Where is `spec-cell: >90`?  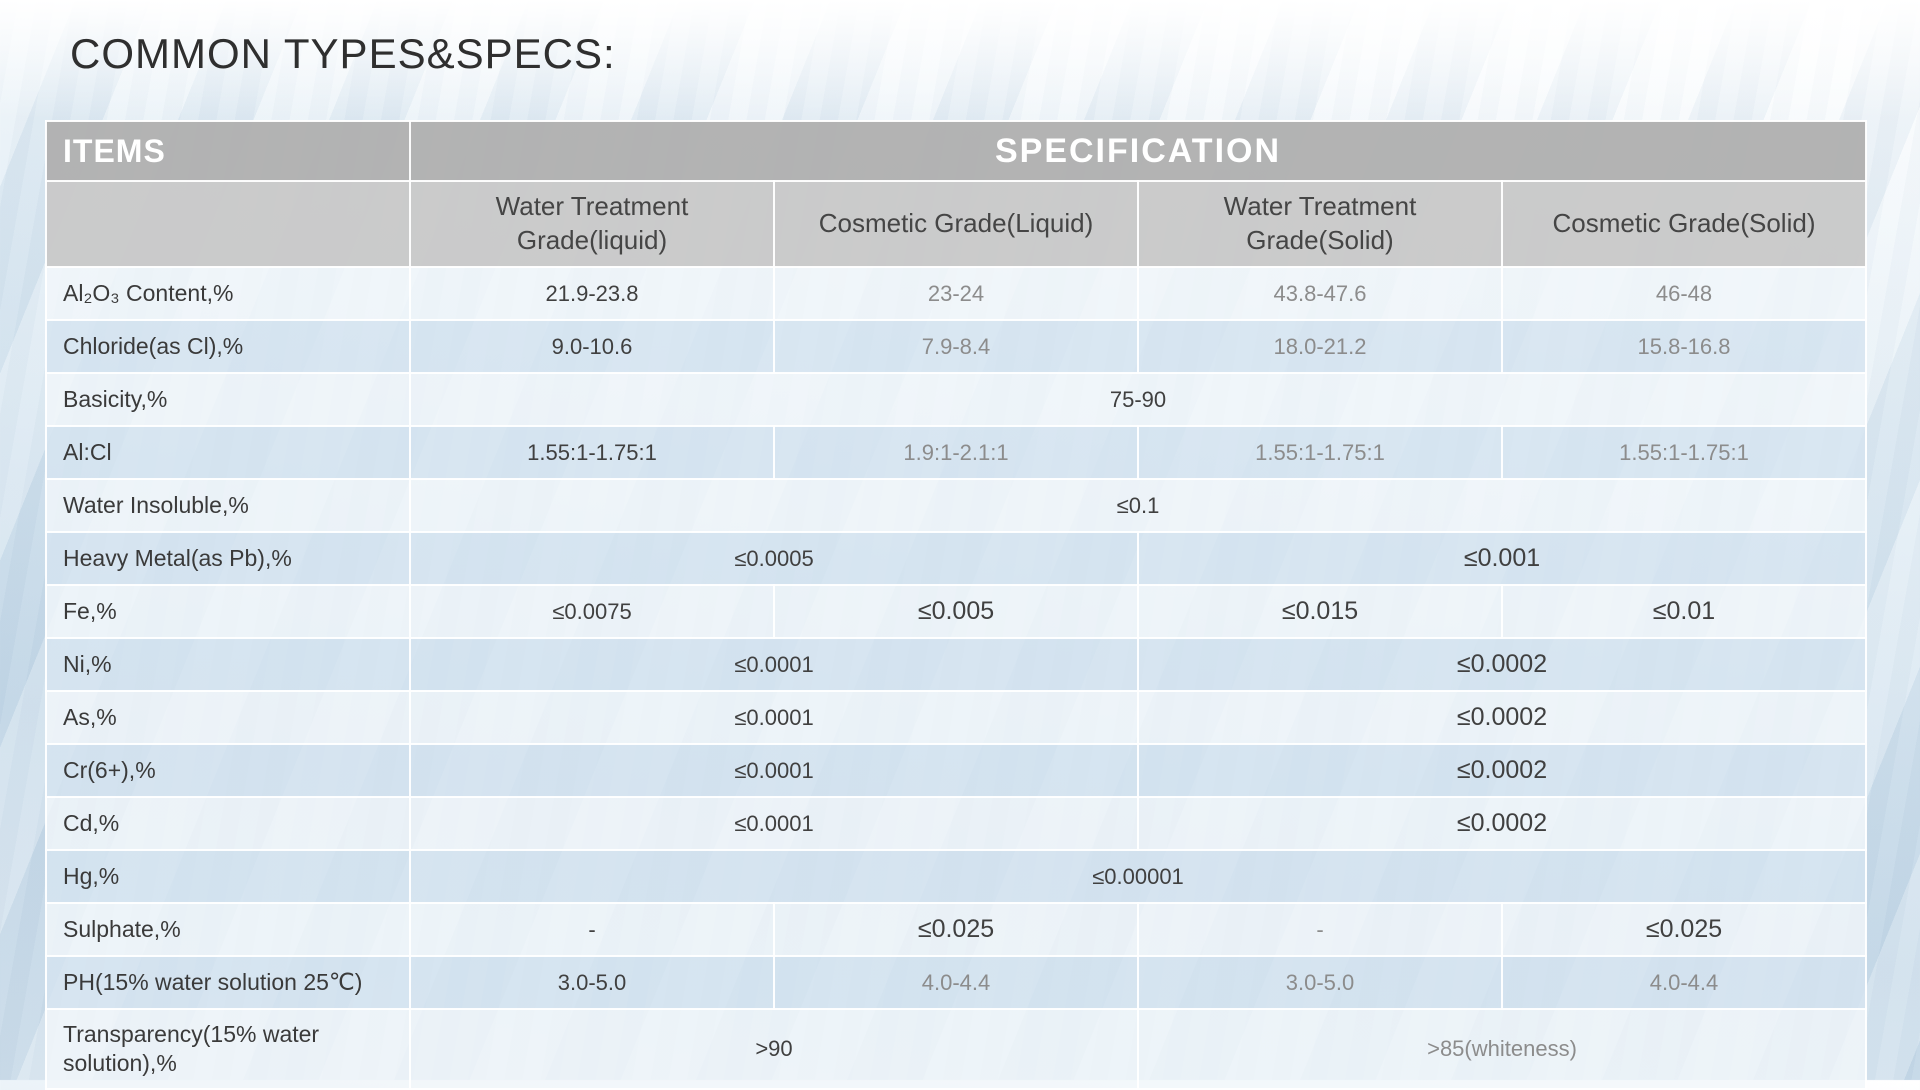 spec-cell: >90 is located at coordinates (774, 1049).